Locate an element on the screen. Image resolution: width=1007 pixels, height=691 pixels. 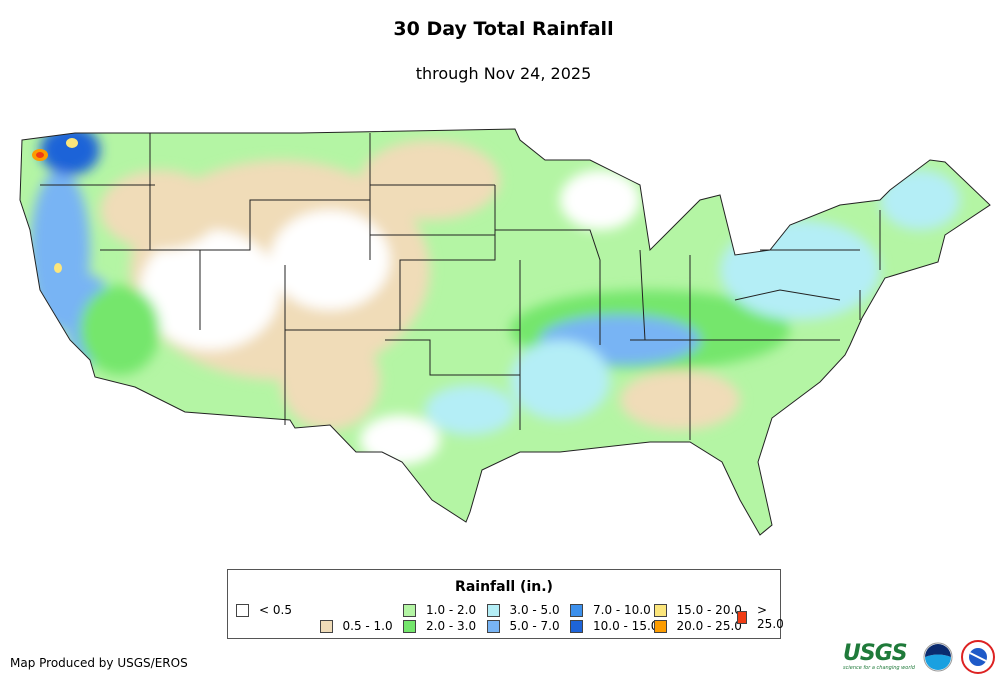
legend-item: > 25.0 is located at coordinates (762, 617).